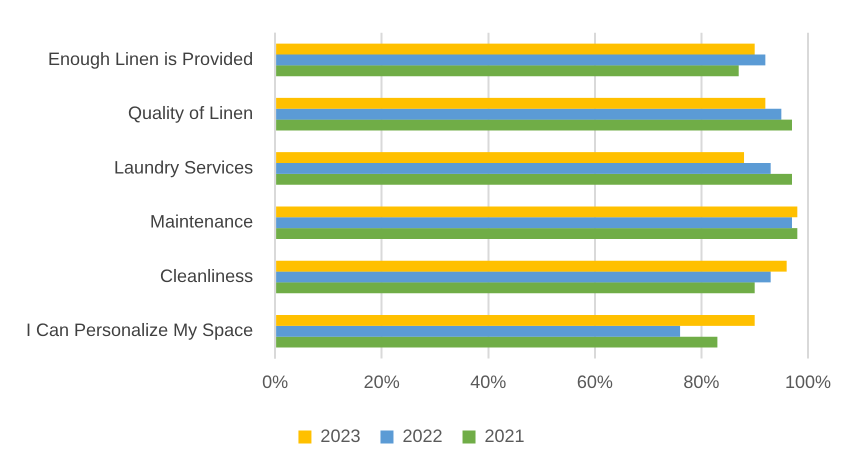  What do you see at coordinates (422, 436) in the screenshot?
I see `legend-label: 2022` at bounding box center [422, 436].